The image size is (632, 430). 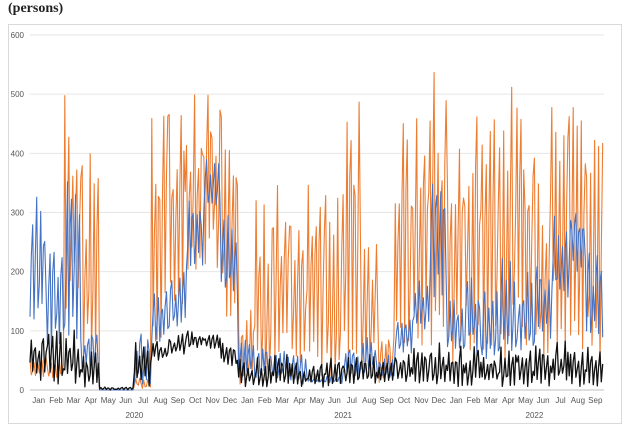 I want to click on x-year-label: 2022, so click(x=535, y=415).